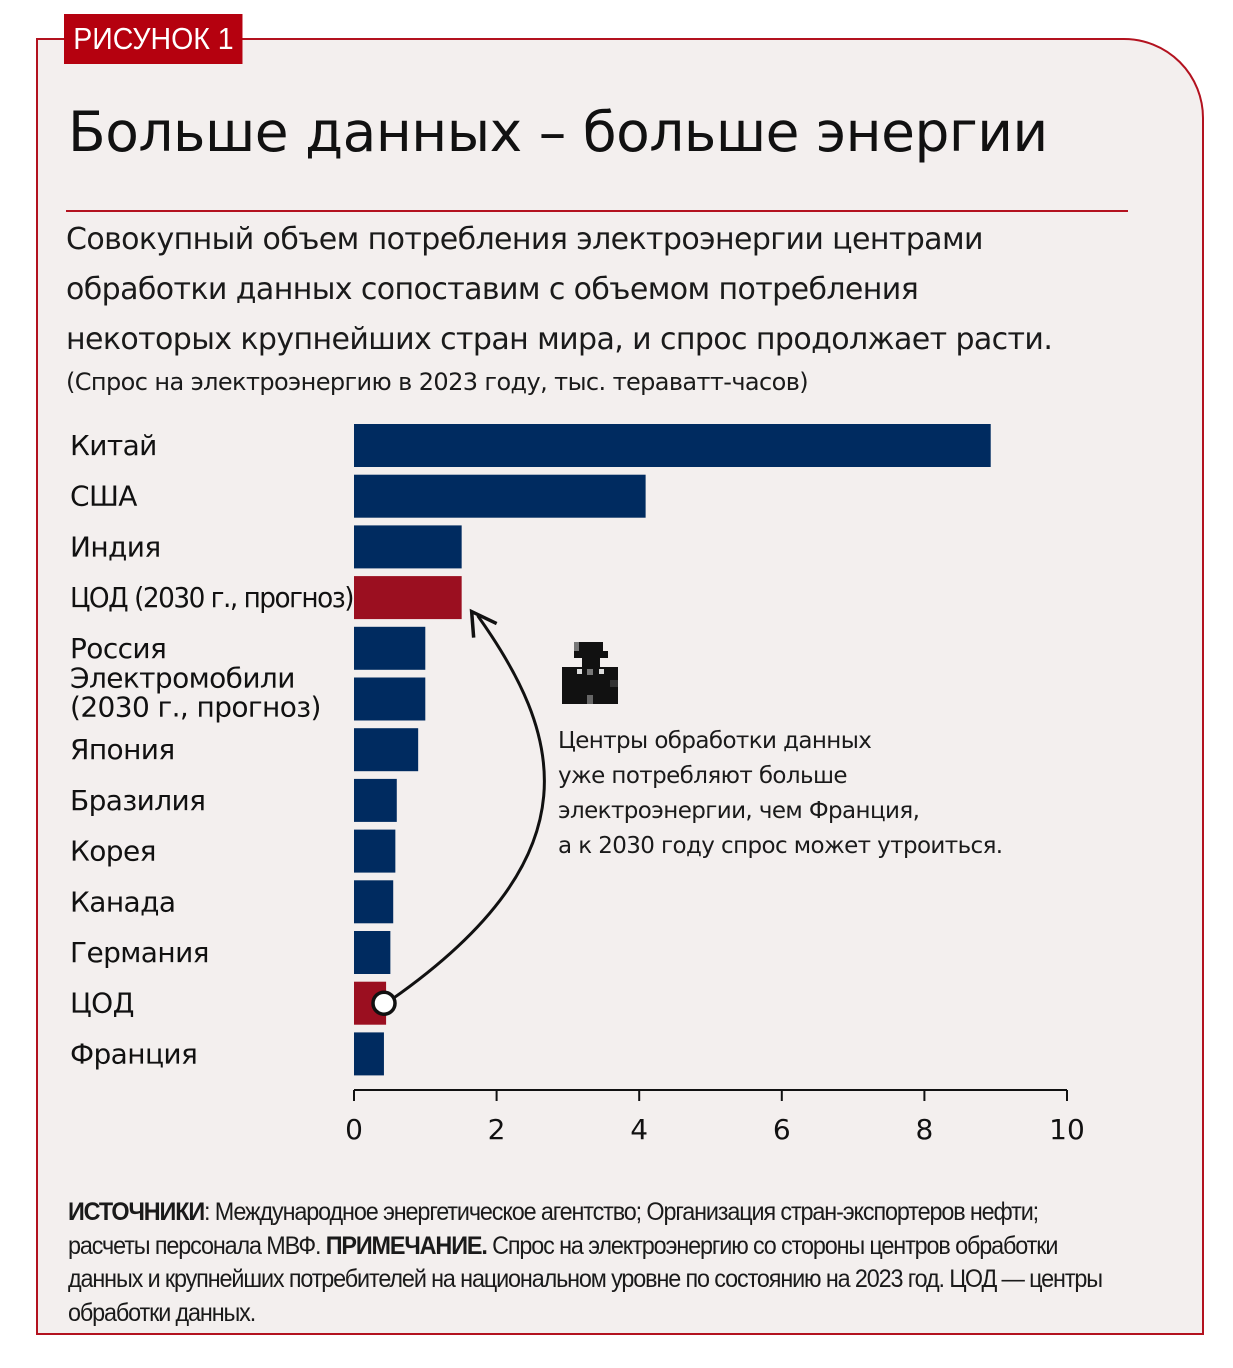  I want to click on category-label: Индия, so click(115, 546).